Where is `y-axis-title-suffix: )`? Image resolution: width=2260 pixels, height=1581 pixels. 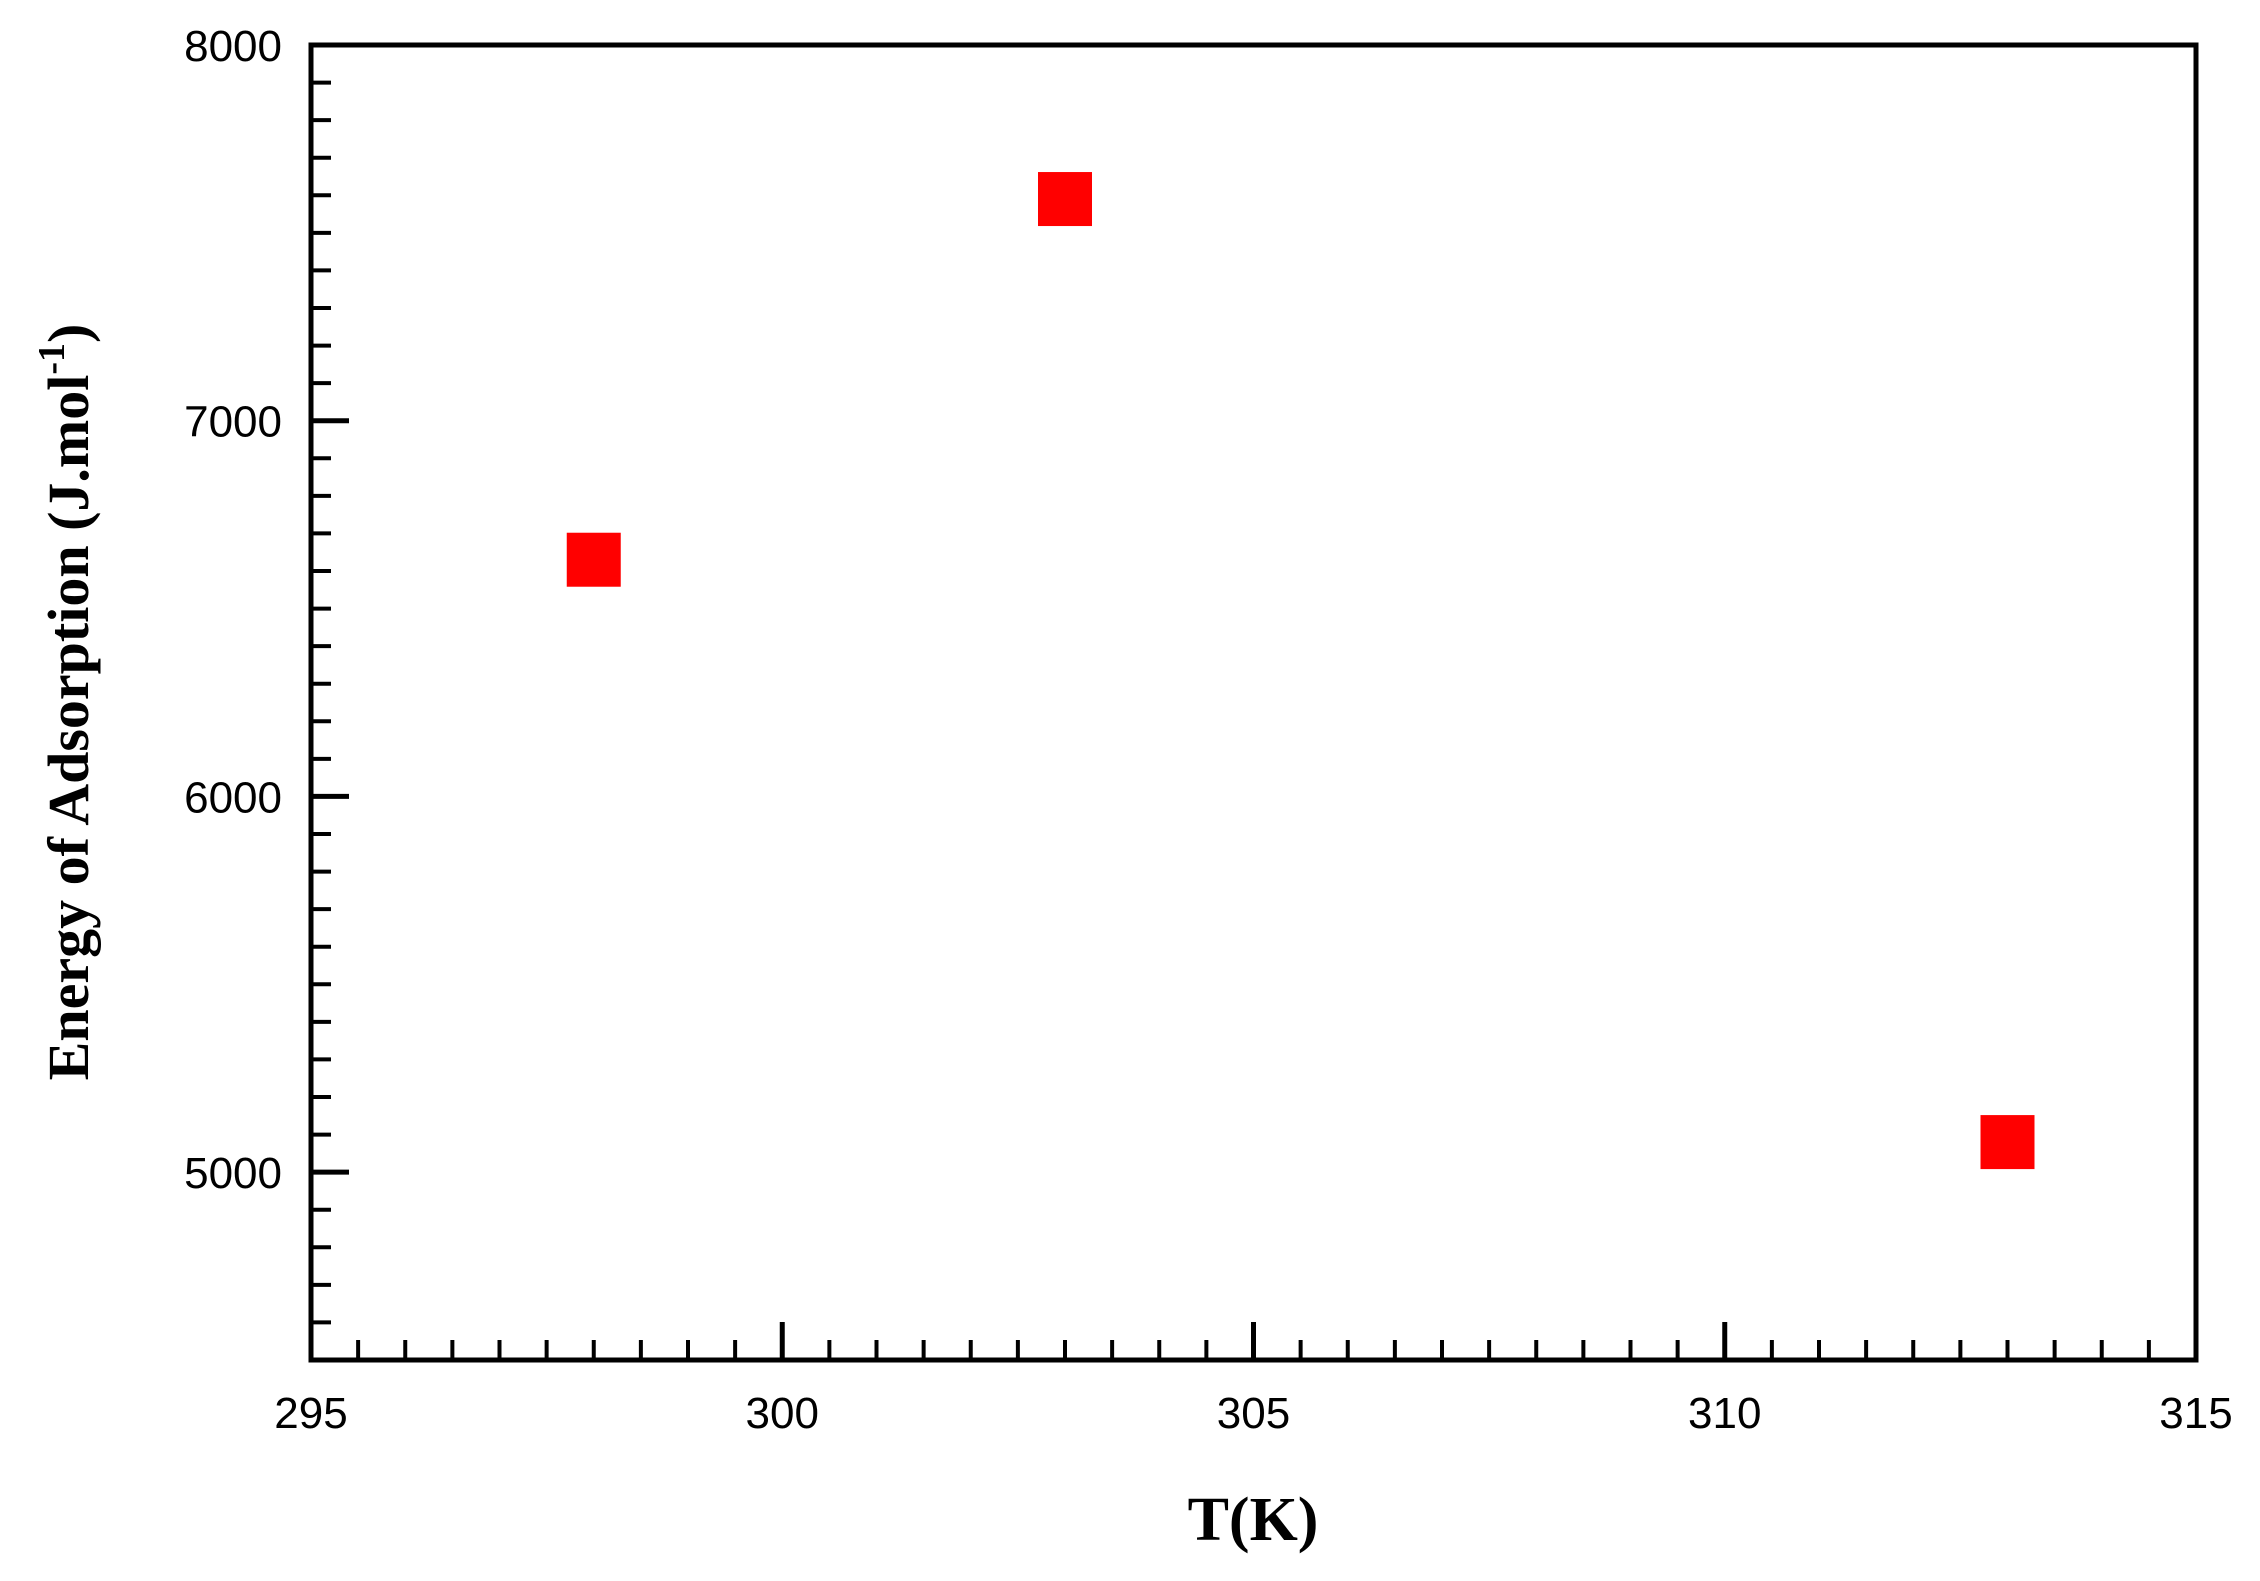
y-axis-title-suffix: ) is located at coordinates (68, 333).